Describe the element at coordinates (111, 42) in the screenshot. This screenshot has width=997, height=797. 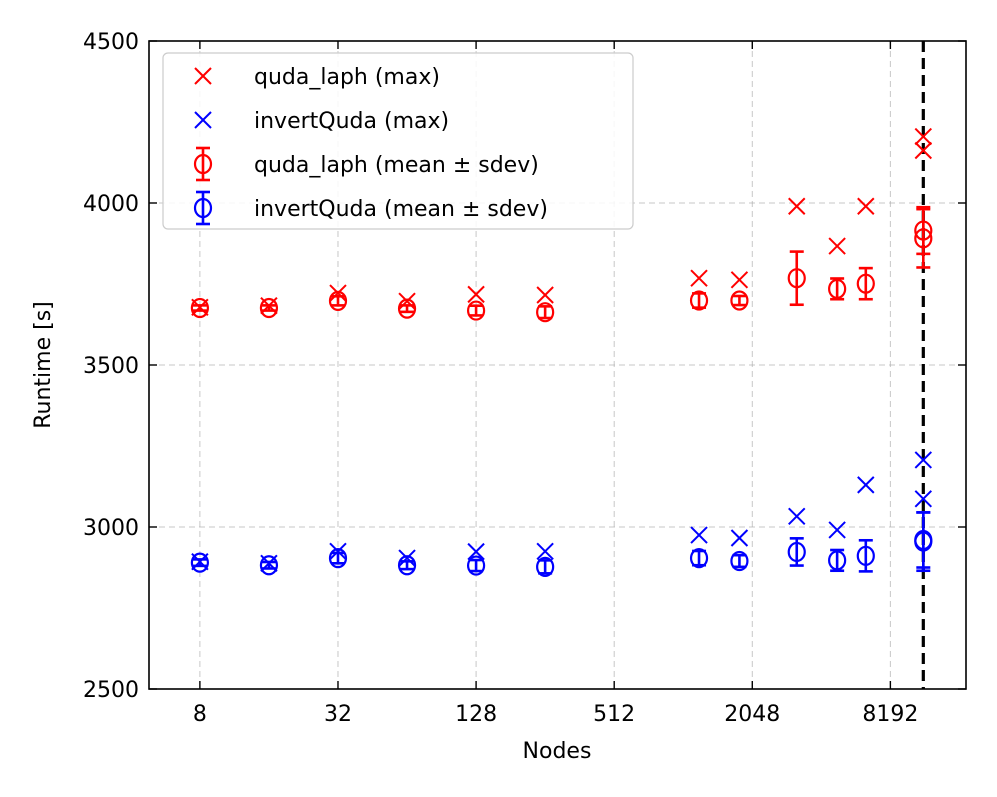
I see `y-tick-label: 4500` at that location.